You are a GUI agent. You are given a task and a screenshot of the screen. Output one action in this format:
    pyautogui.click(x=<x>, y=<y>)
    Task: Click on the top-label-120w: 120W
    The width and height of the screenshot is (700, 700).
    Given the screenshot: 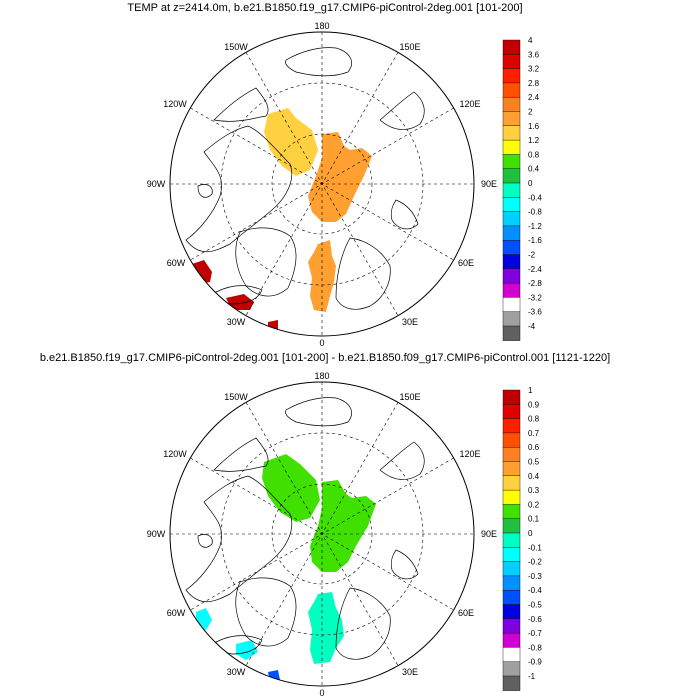 What is the action you would take?
    pyautogui.click(x=175, y=104)
    